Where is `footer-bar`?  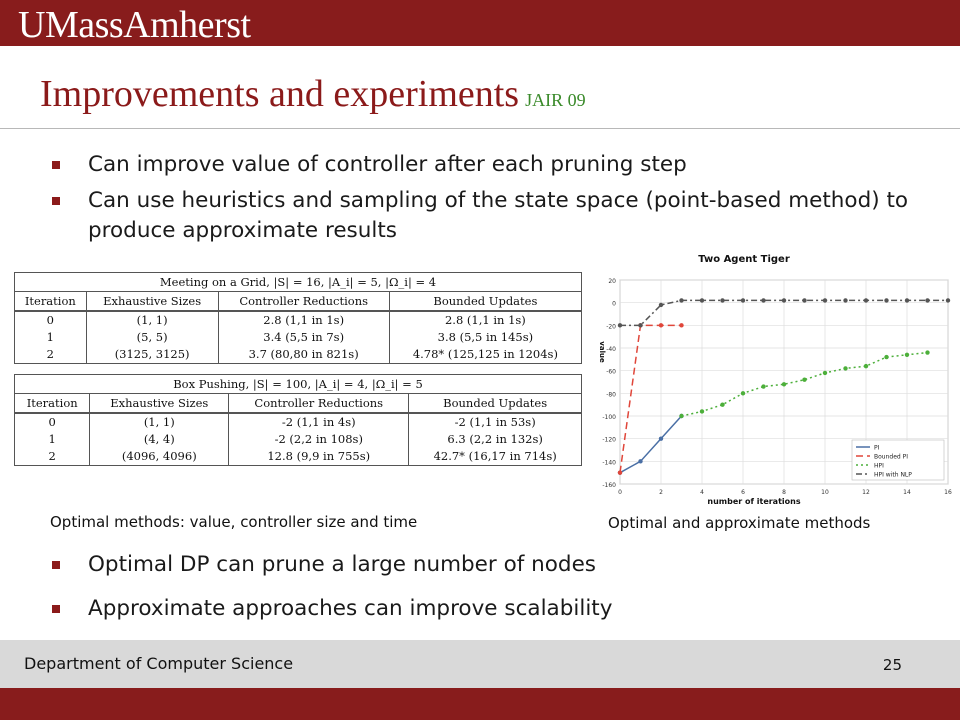
footer-bar is located at coordinates (480, 664).